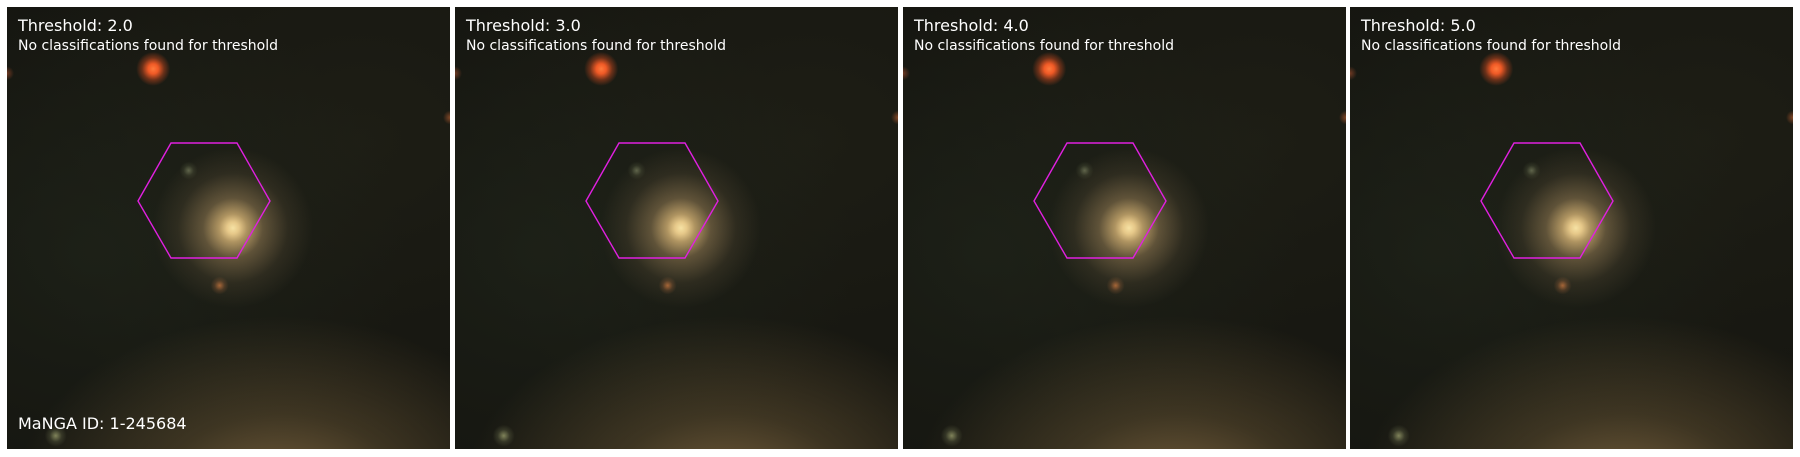 The width and height of the screenshot is (1800, 457). Describe the element at coordinates (75, 25) in the screenshot. I see `threshold-title: Threshold: 2.0` at that location.